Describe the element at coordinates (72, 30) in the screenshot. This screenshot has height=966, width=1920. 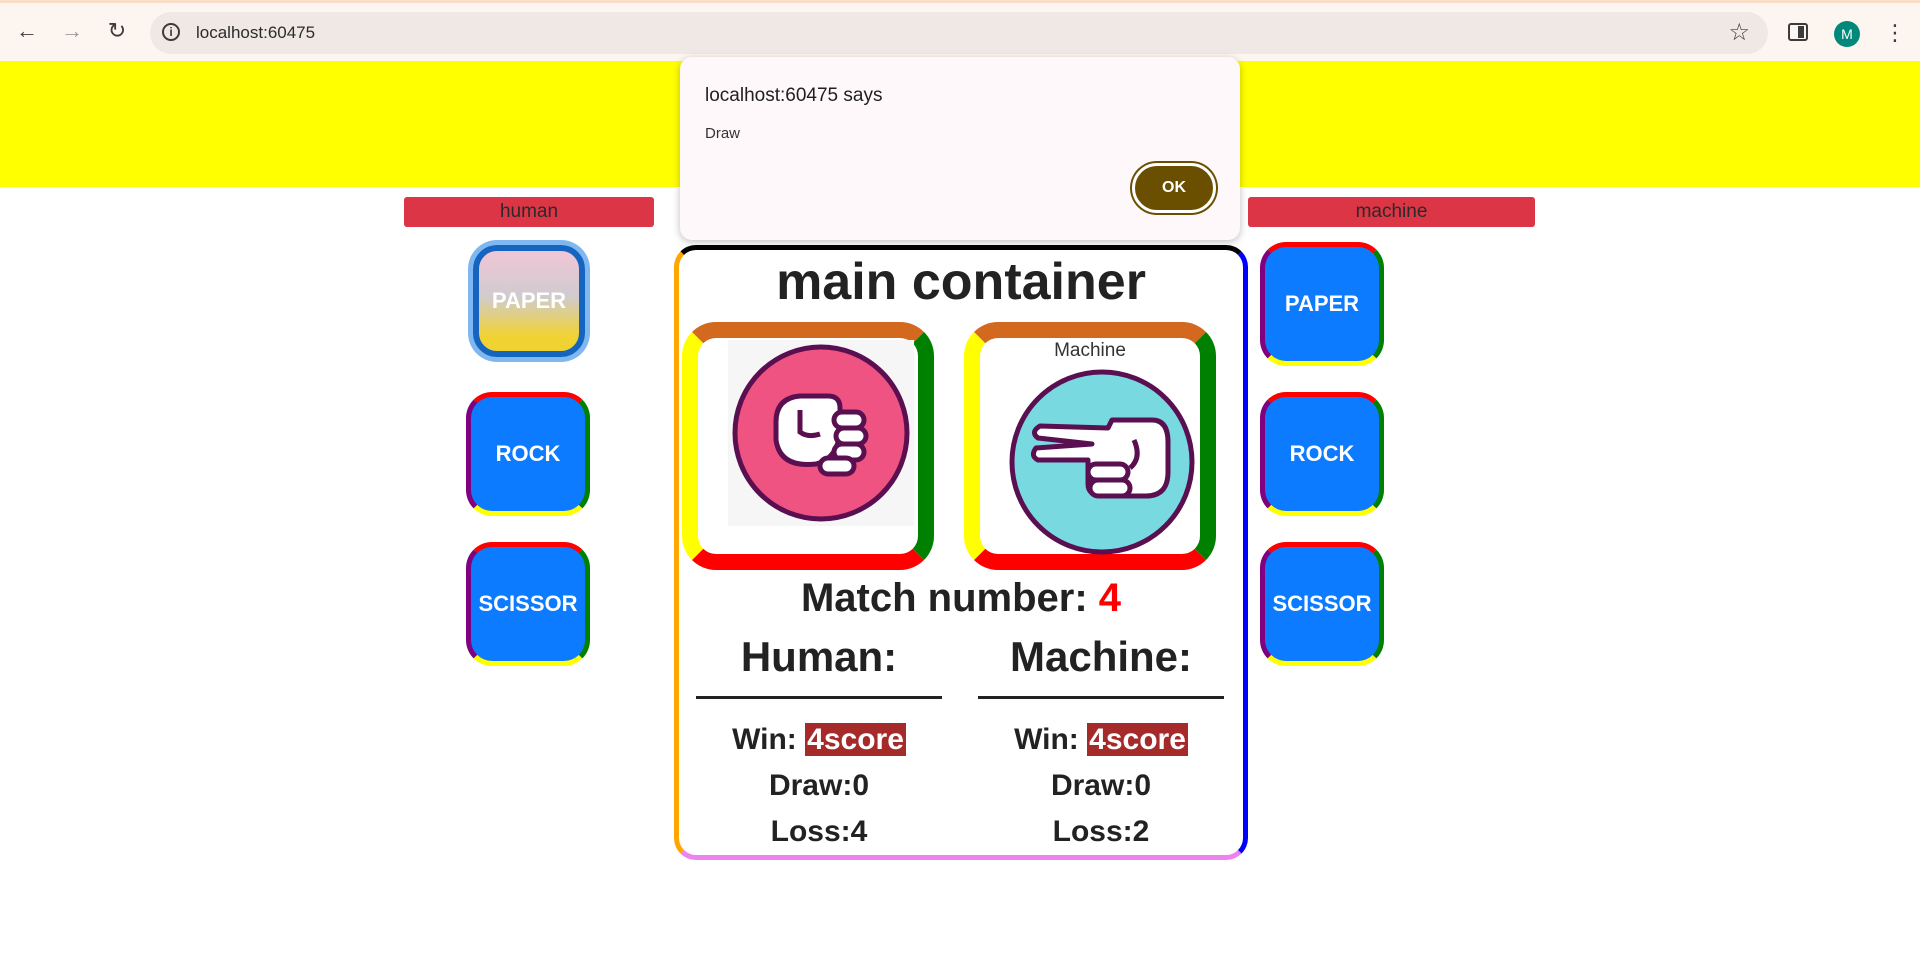
I see `forward-icon: →` at that location.